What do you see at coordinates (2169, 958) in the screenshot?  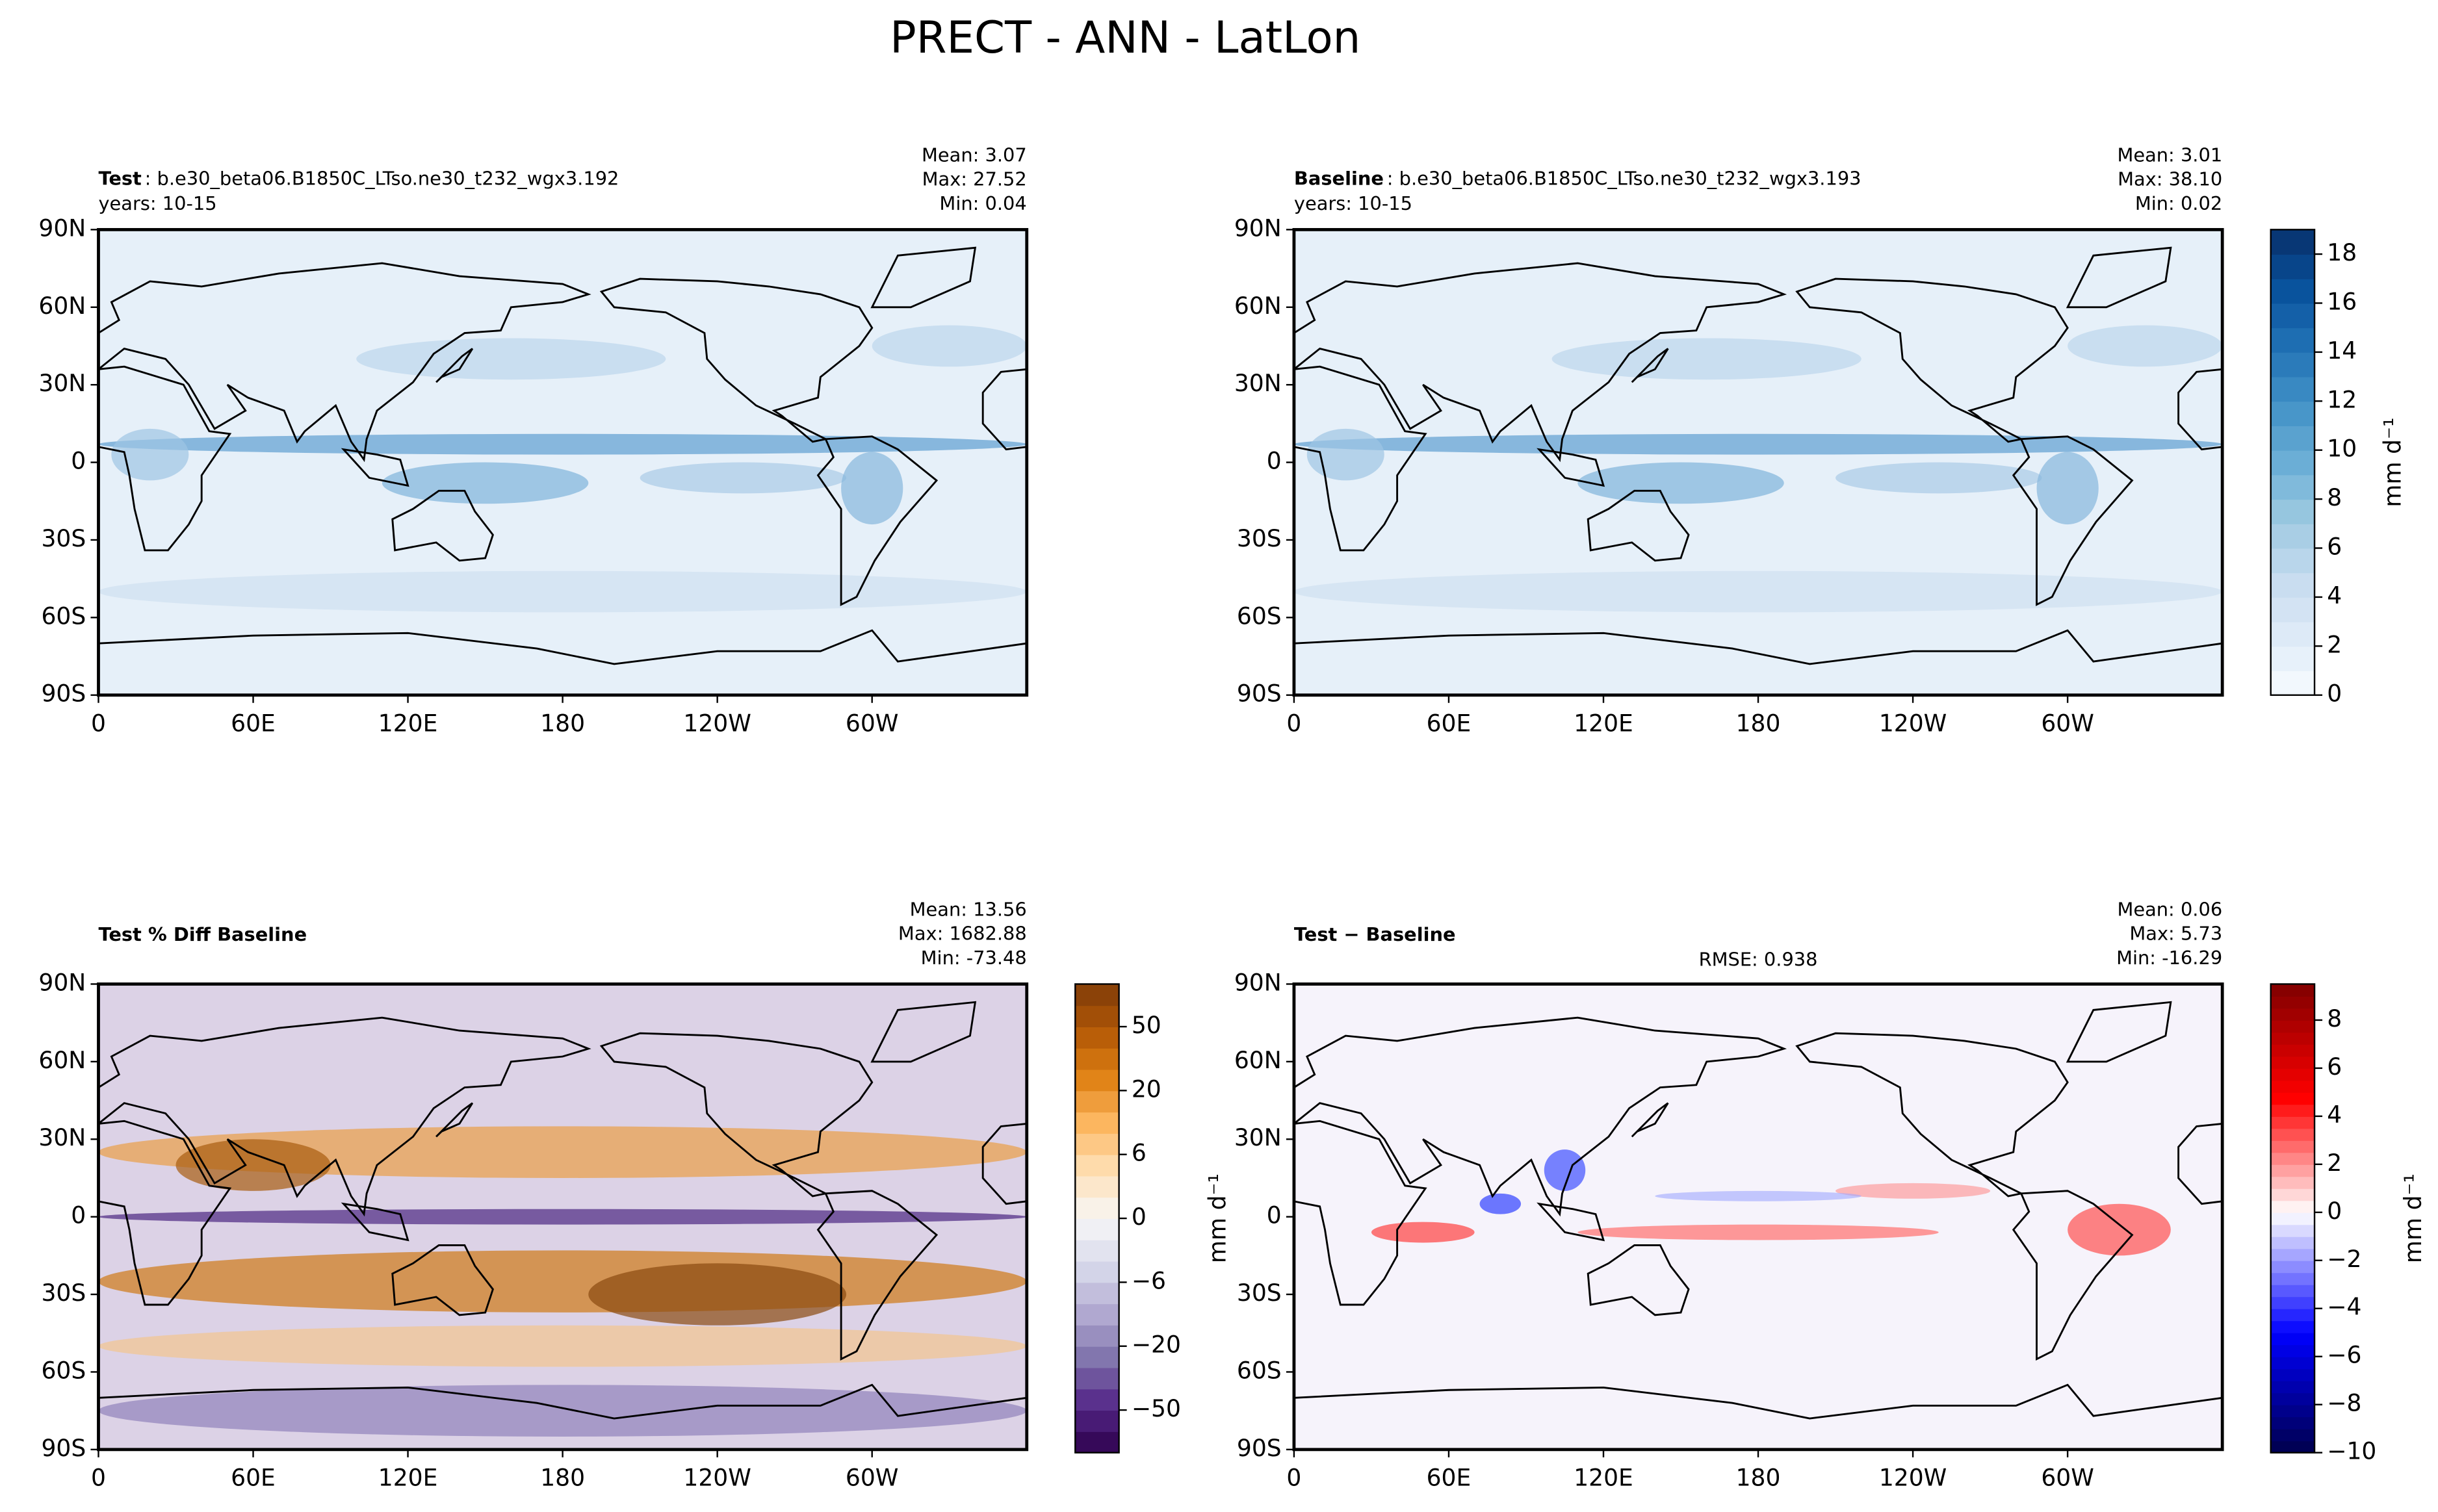 I see `stat-label: Min: -16.29` at bounding box center [2169, 958].